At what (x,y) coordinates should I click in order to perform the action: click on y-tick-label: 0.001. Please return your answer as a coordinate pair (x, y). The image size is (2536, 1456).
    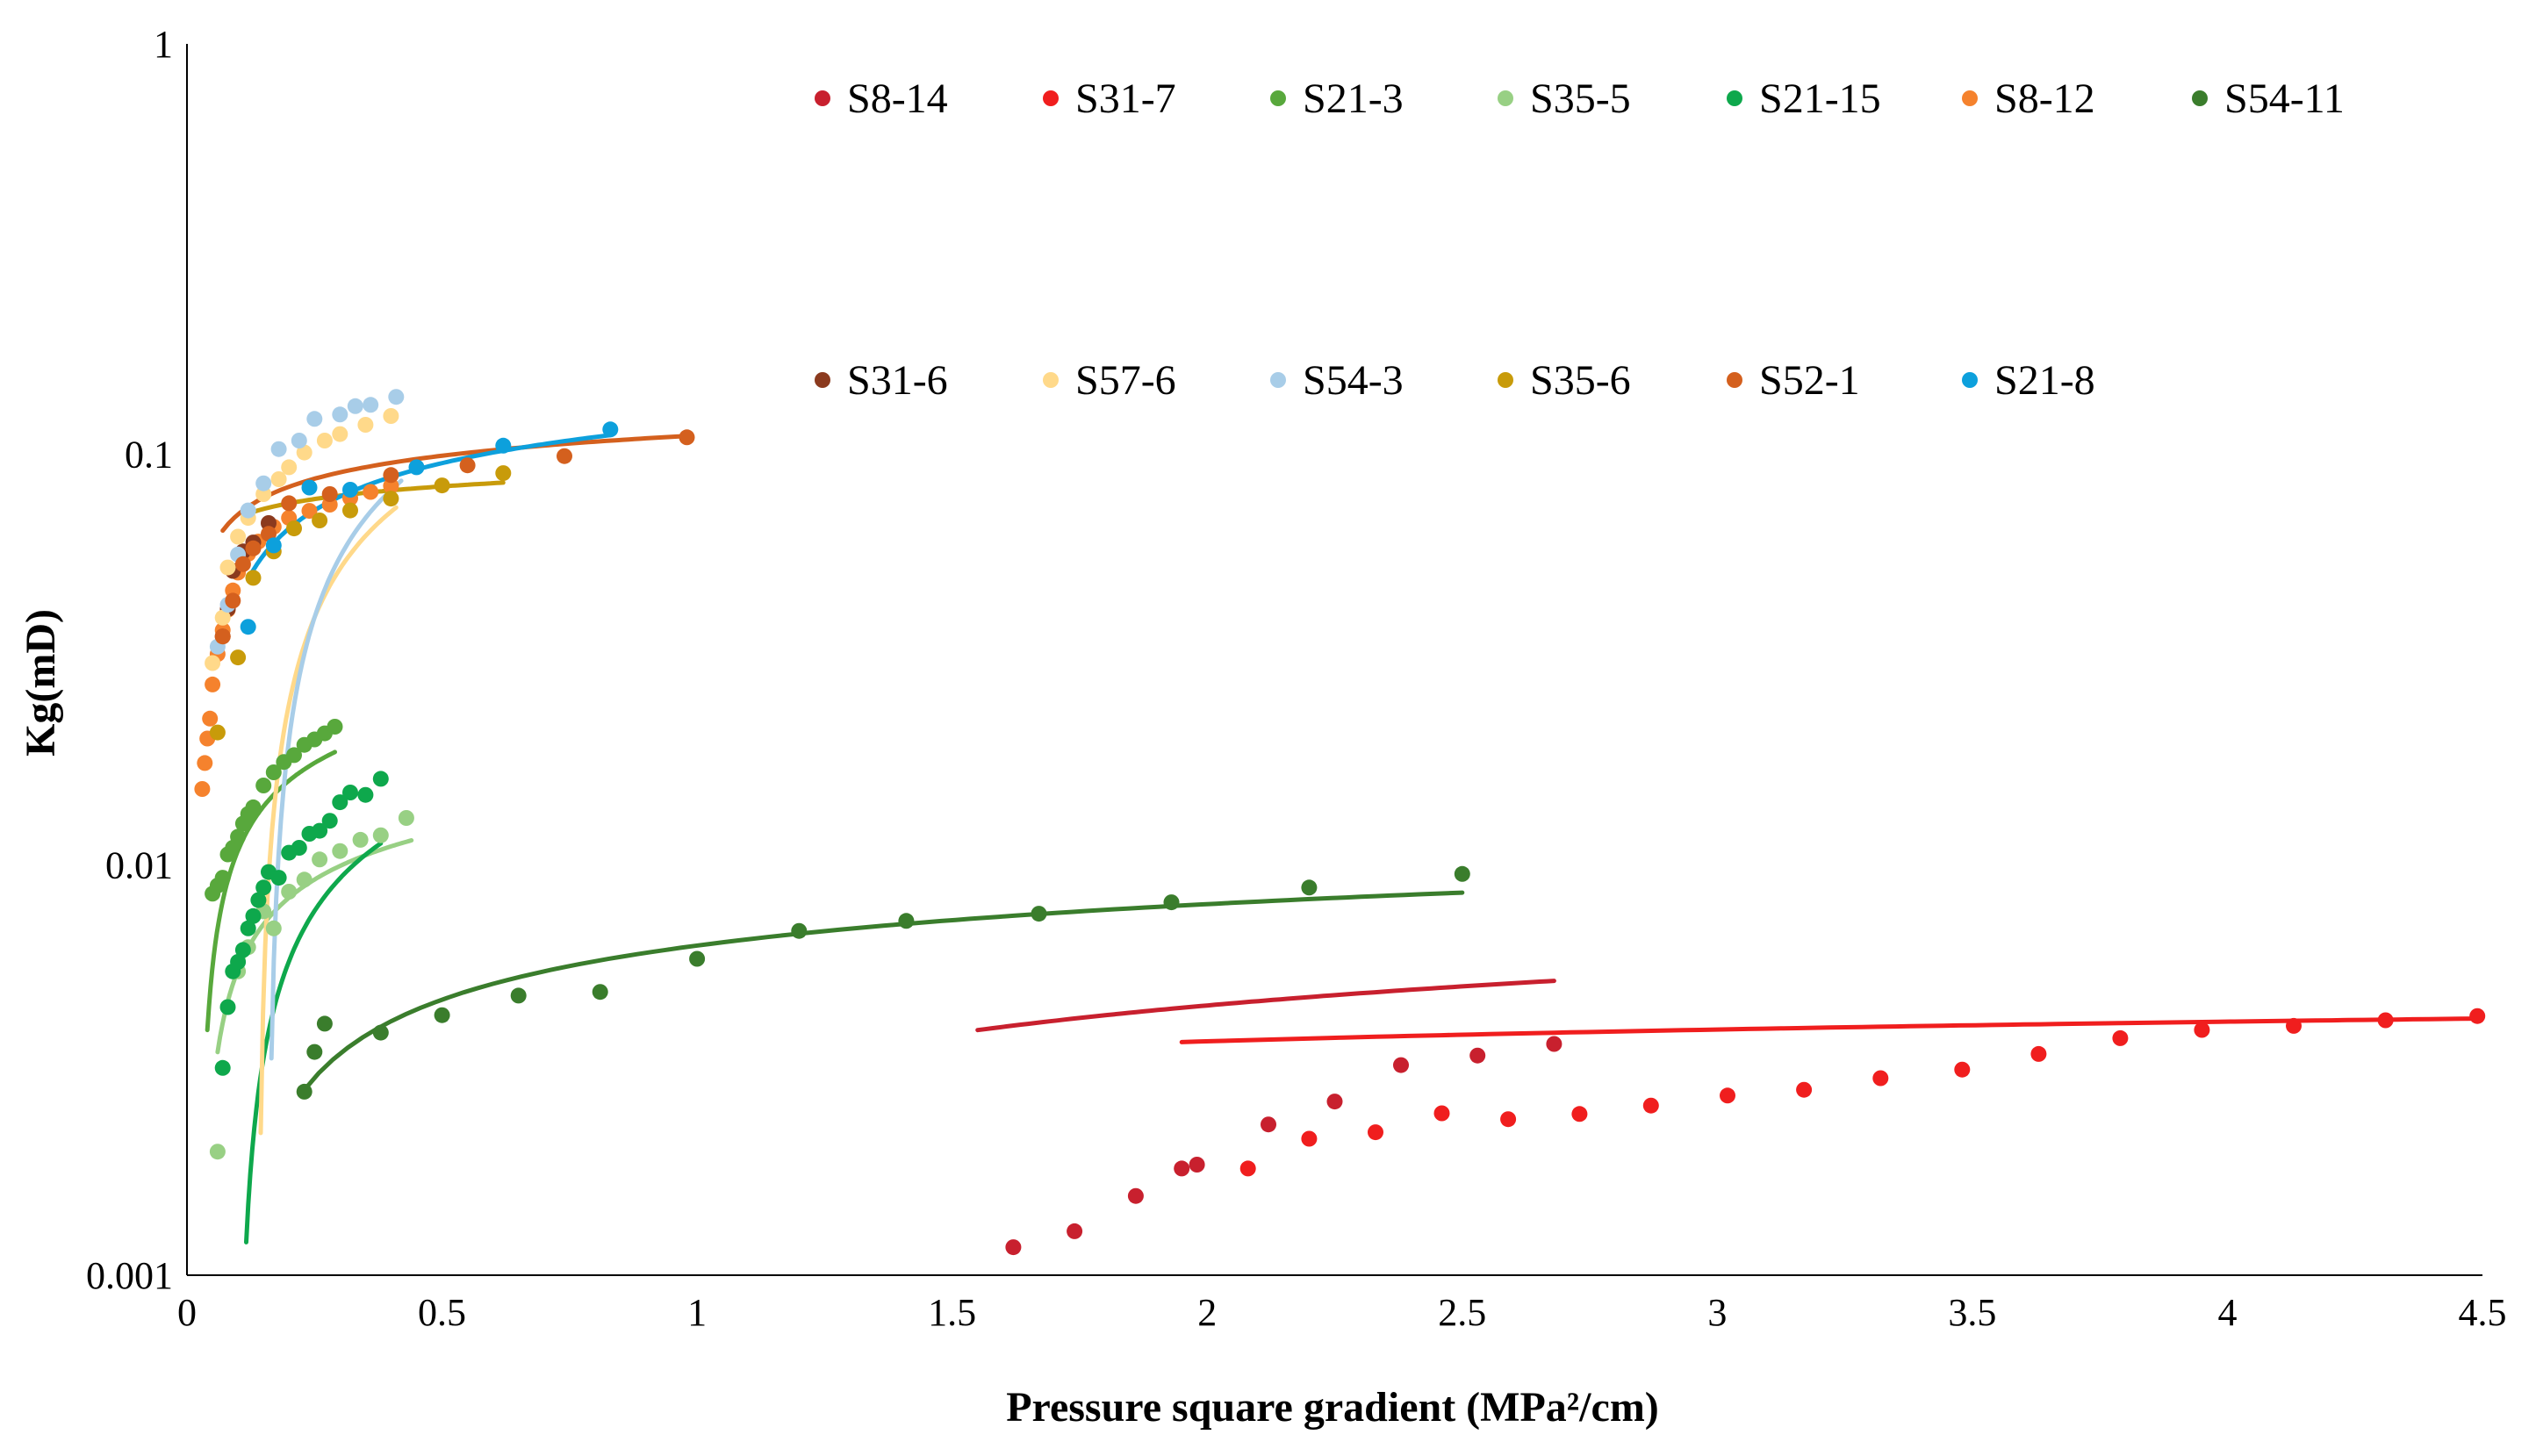
    Looking at the image, I should click on (129, 1275).